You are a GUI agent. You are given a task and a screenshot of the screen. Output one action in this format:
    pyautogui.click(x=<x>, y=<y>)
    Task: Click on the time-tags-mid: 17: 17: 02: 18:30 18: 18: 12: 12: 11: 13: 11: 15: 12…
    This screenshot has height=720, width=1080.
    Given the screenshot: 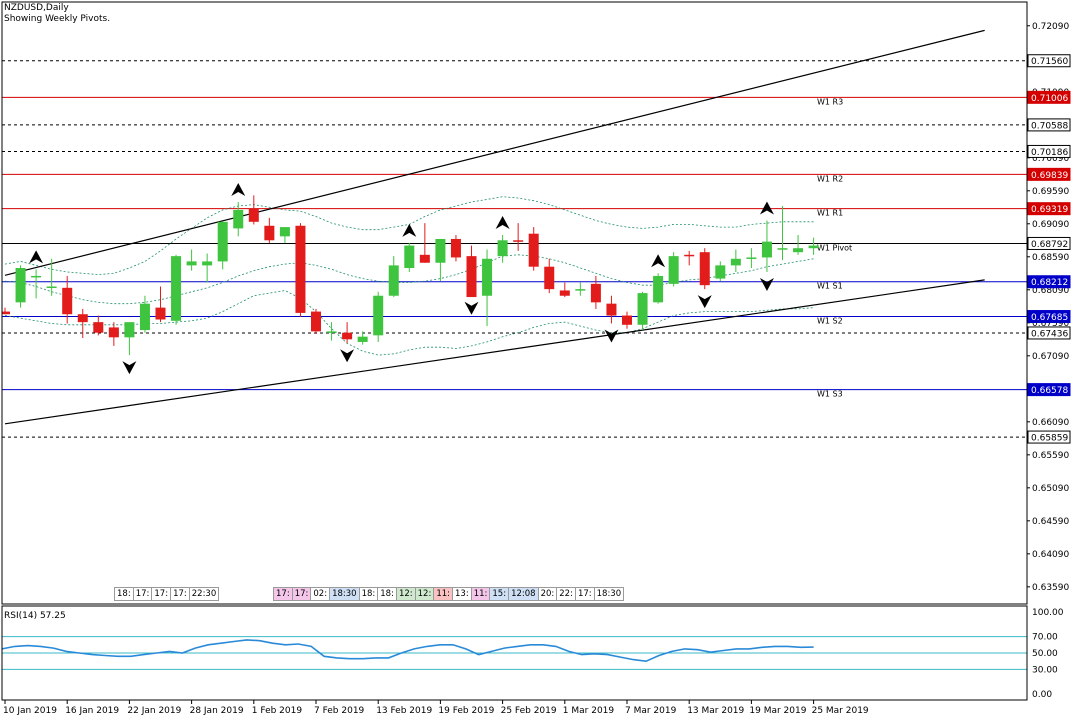 What is the action you would take?
    pyautogui.click(x=449, y=594)
    